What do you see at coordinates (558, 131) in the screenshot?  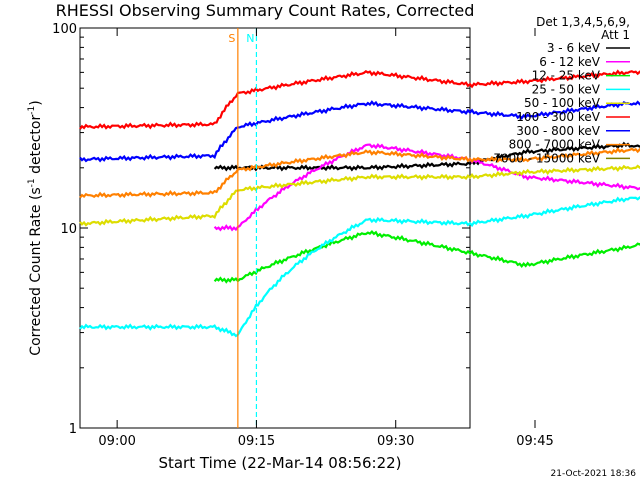 I see `legend-label-300-800-kev: 300 - 800 keV` at bounding box center [558, 131].